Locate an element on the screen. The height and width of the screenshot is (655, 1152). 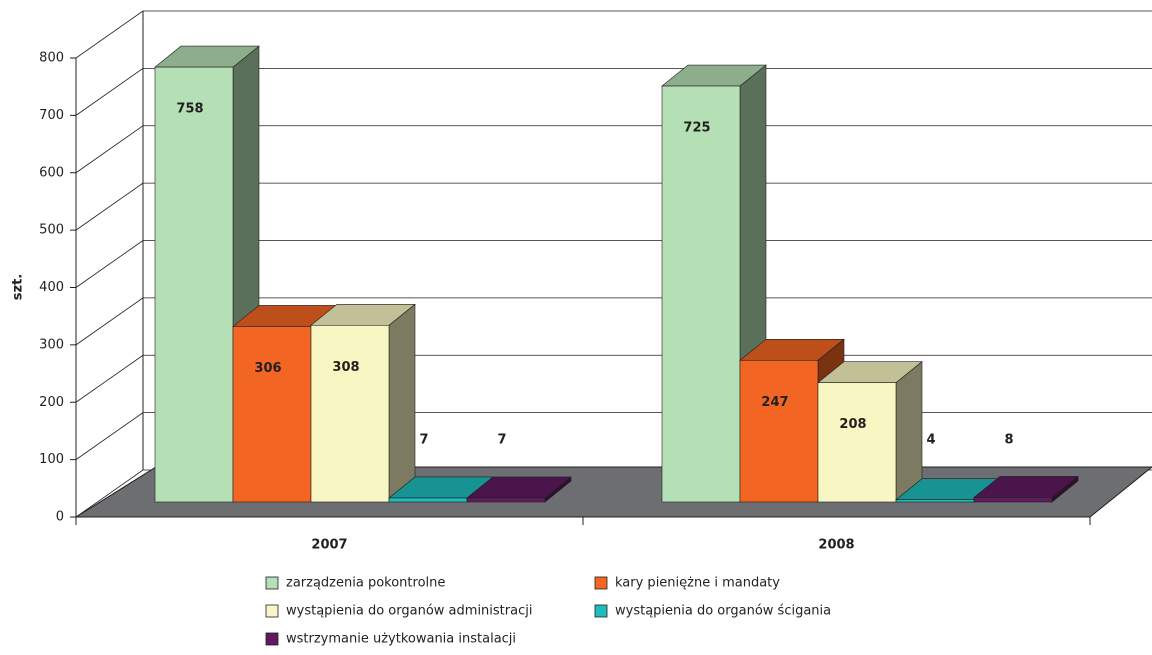
y-tick-label: 400 is located at coordinates (51, 287).